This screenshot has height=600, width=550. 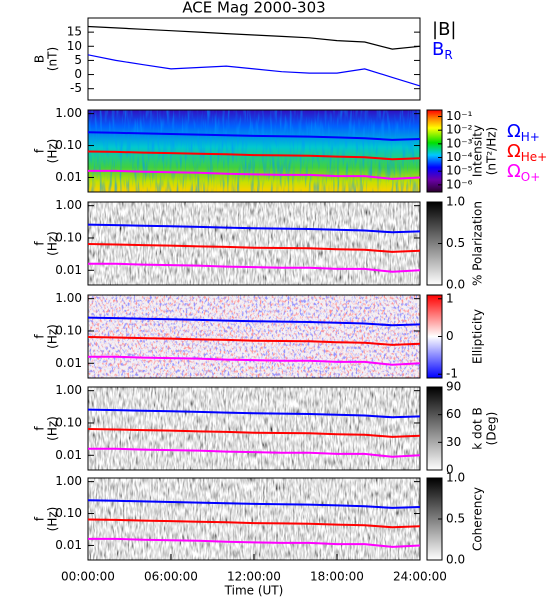 What do you see at coordinates (453, 387) in the screenshot?
I see `colorbar-tick-label: 90` at bounding box center [453, 387].